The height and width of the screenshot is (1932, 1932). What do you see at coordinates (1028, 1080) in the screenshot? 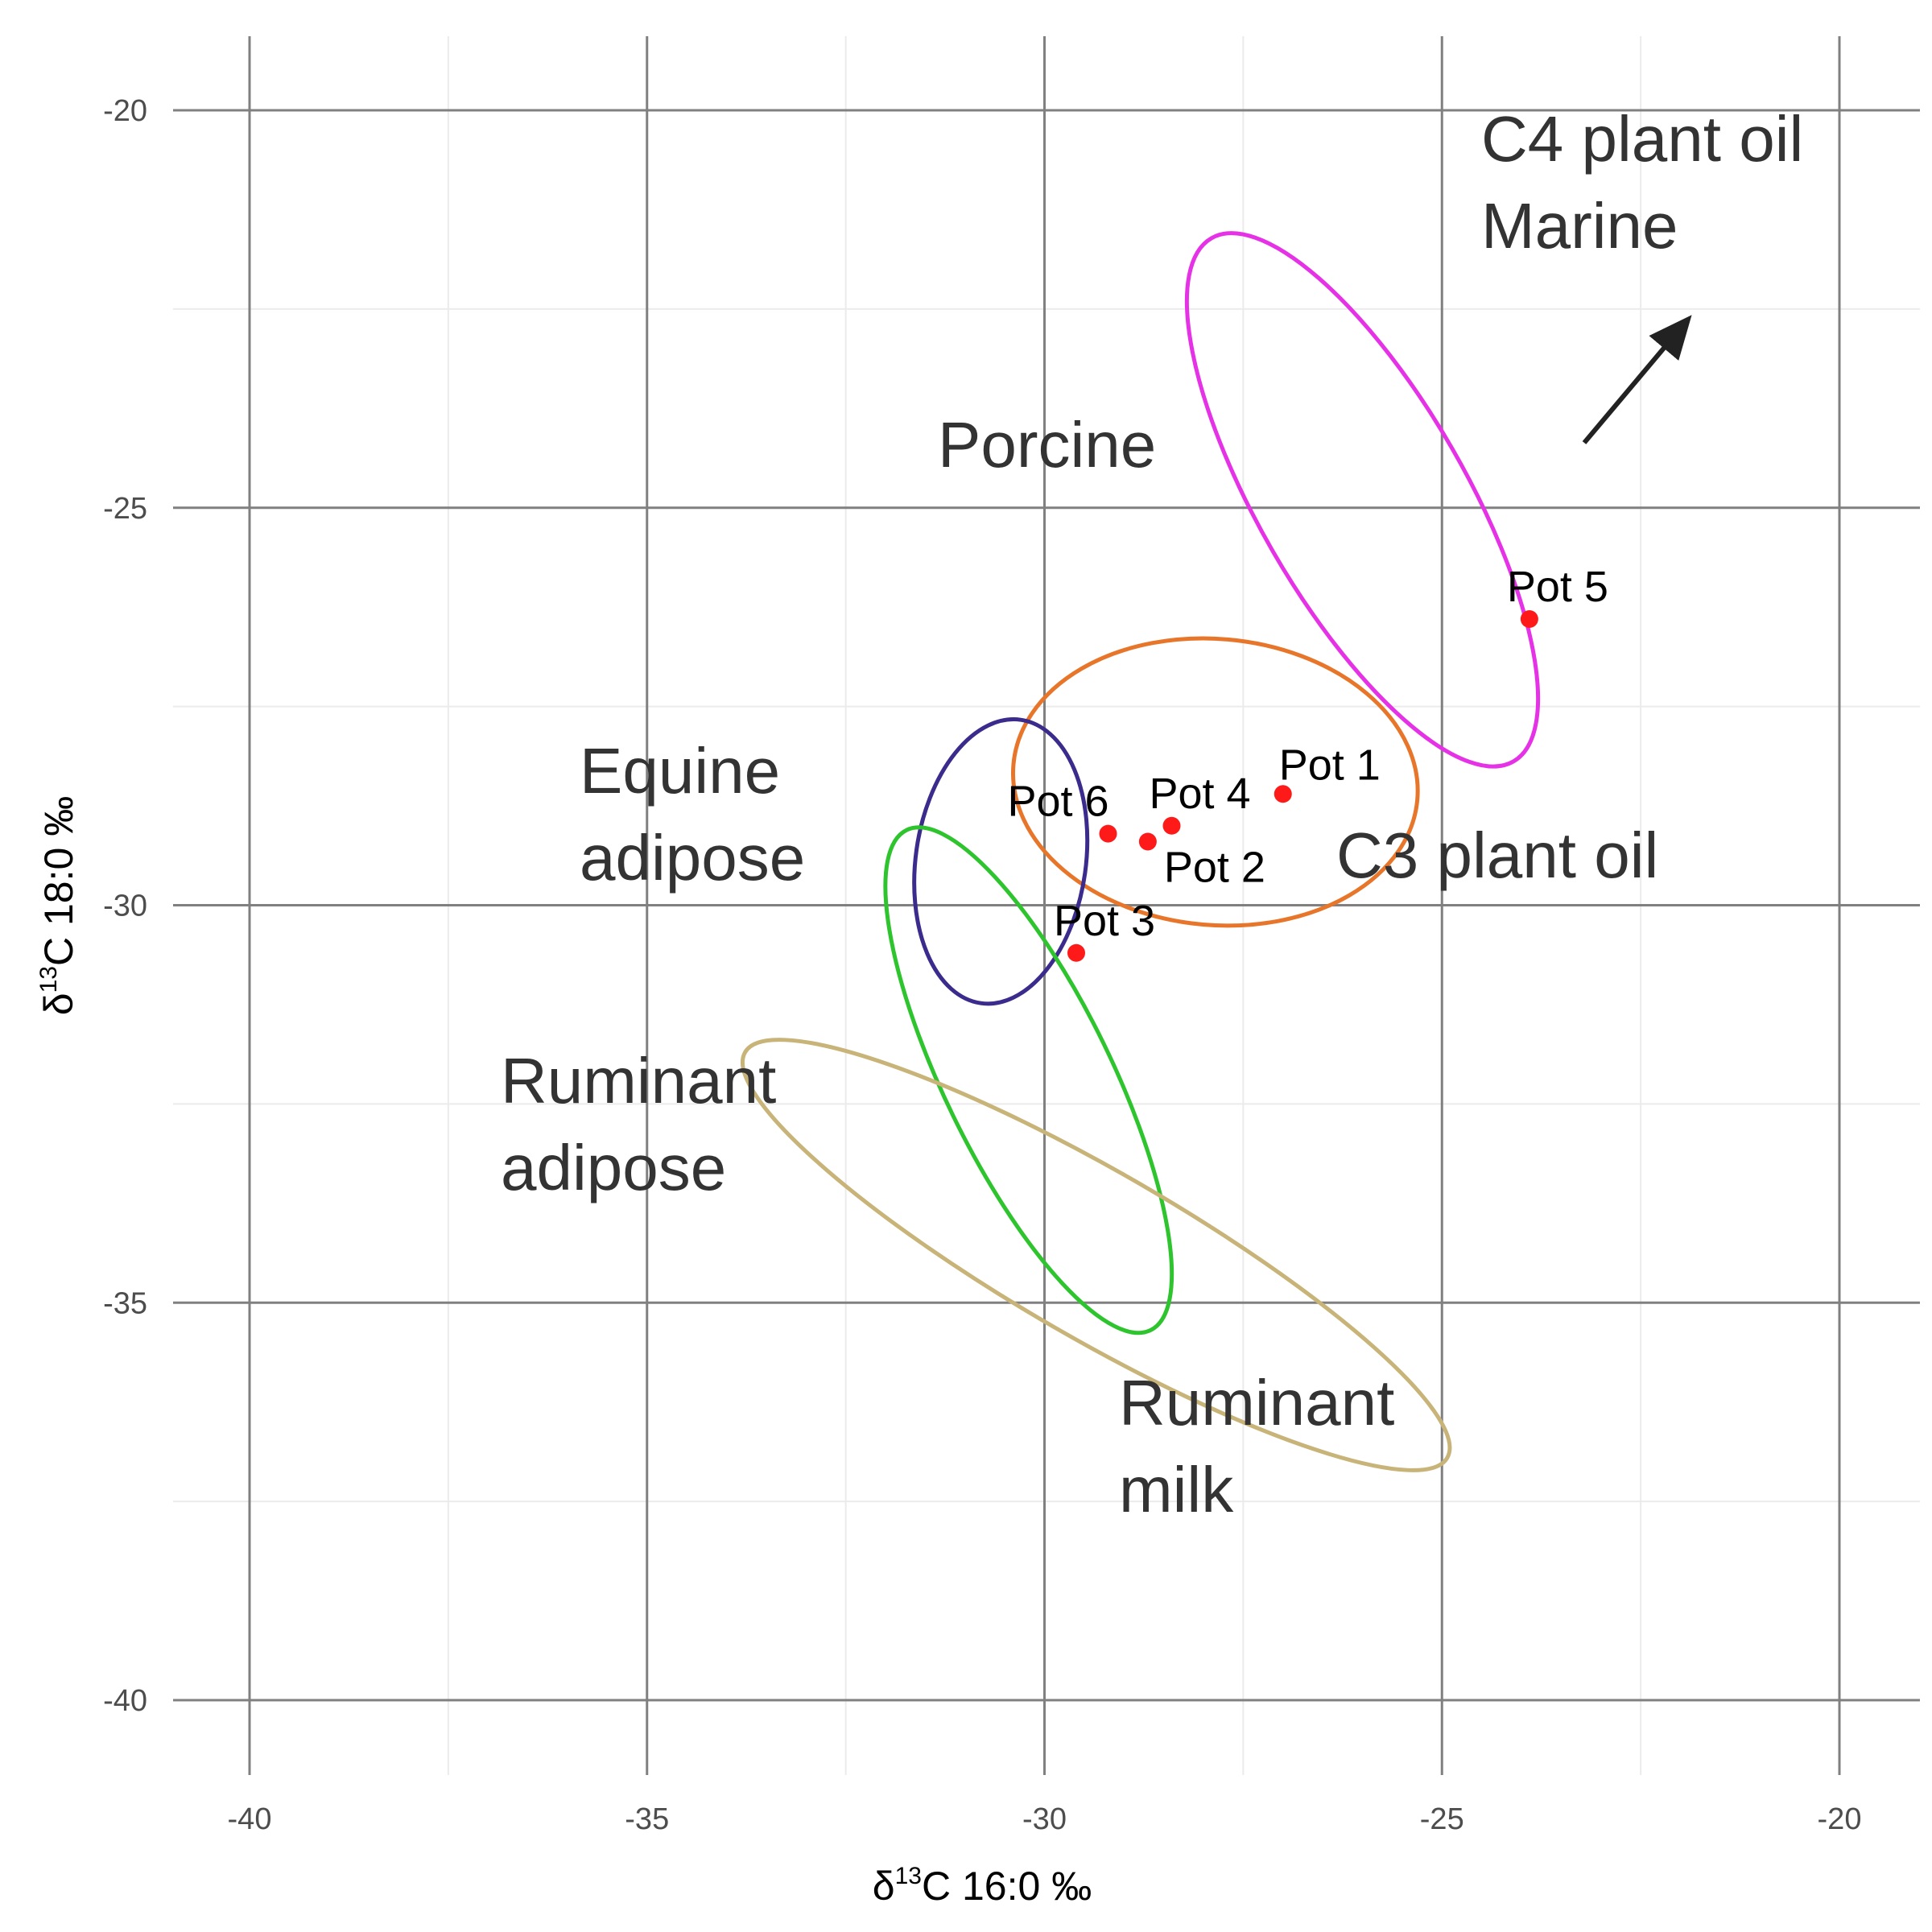
I see `ruminant-adipose-ellipse` at bounding box center [1028, 1080].